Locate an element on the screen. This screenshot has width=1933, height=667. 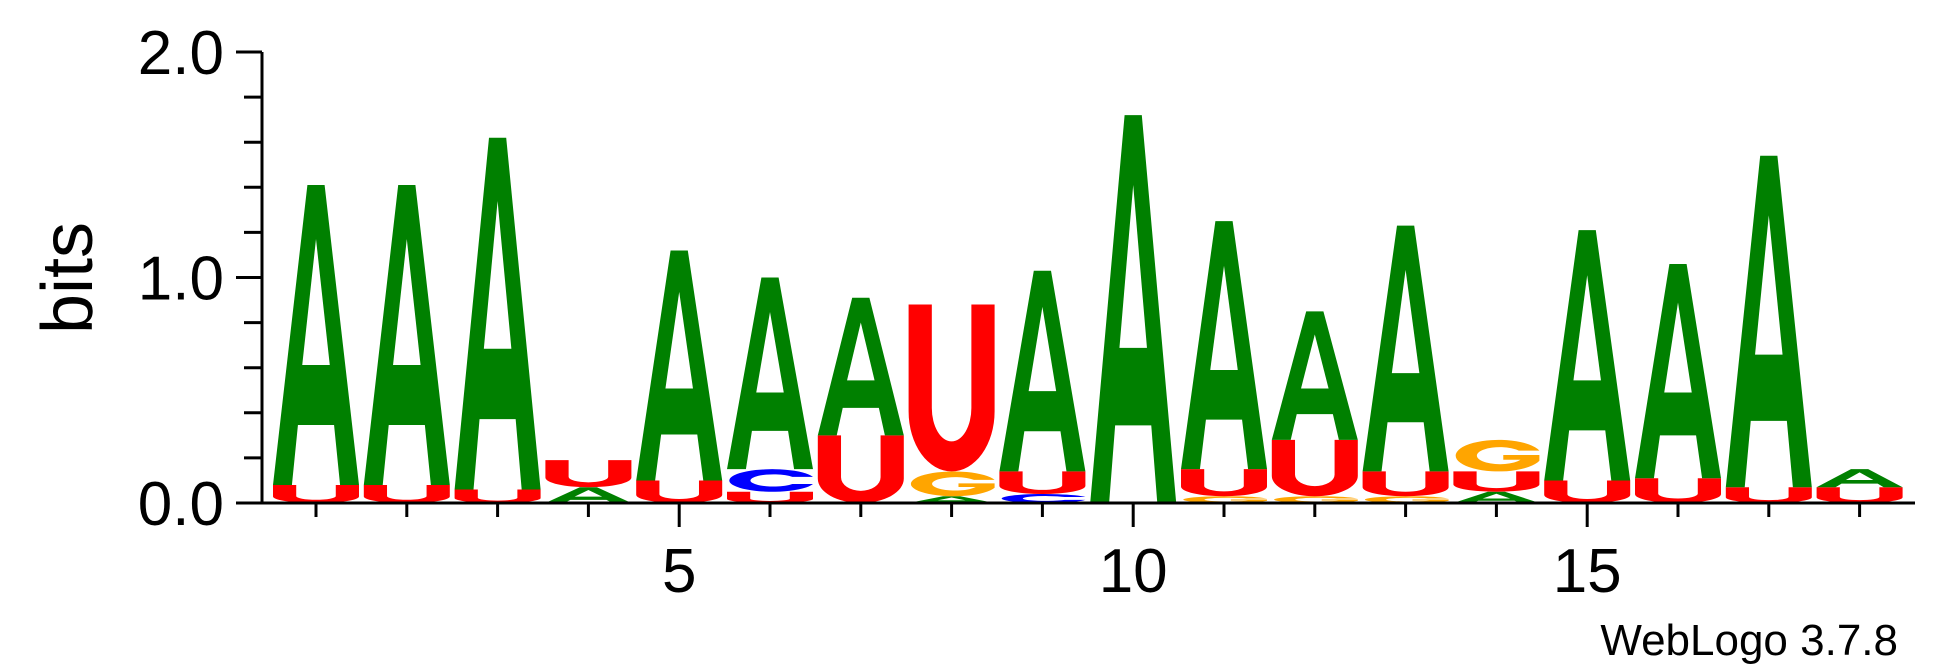
x-tick-label: 10 is located at coordinates (1133, 571).